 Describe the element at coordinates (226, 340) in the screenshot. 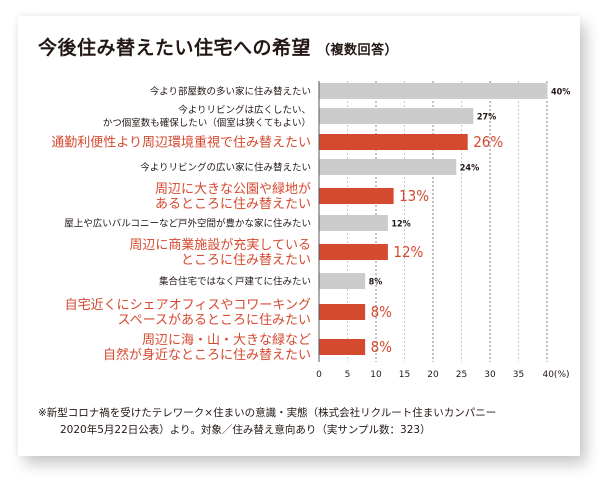

I see `category-label: 周辺に海・山・大きな緑など` at that location.